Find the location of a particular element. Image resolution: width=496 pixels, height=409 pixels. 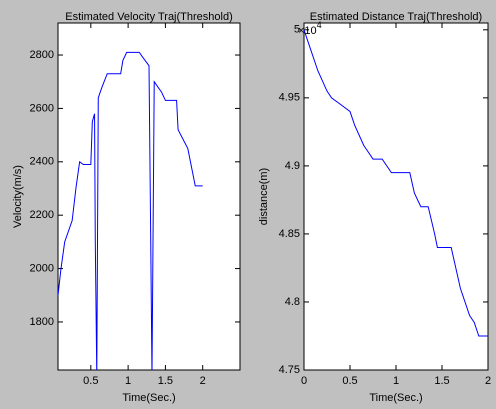

chart-title: Estimated Distance Traj(Threshold) is located at coordinates (396, 17).